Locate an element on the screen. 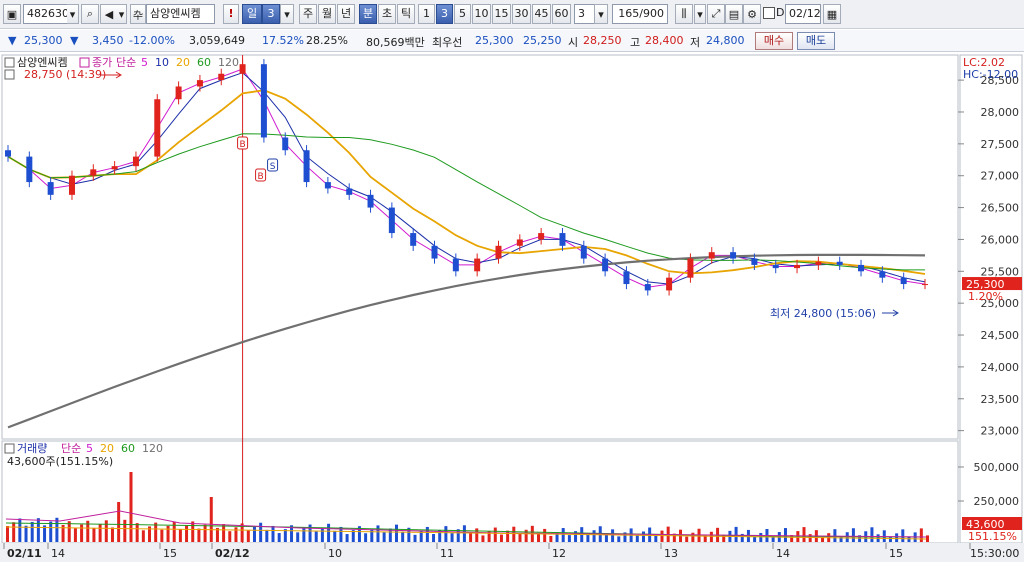 The height and width of the screenshot is (562, 1024). date-input: 02/12 is located at coordinates (803, 14).